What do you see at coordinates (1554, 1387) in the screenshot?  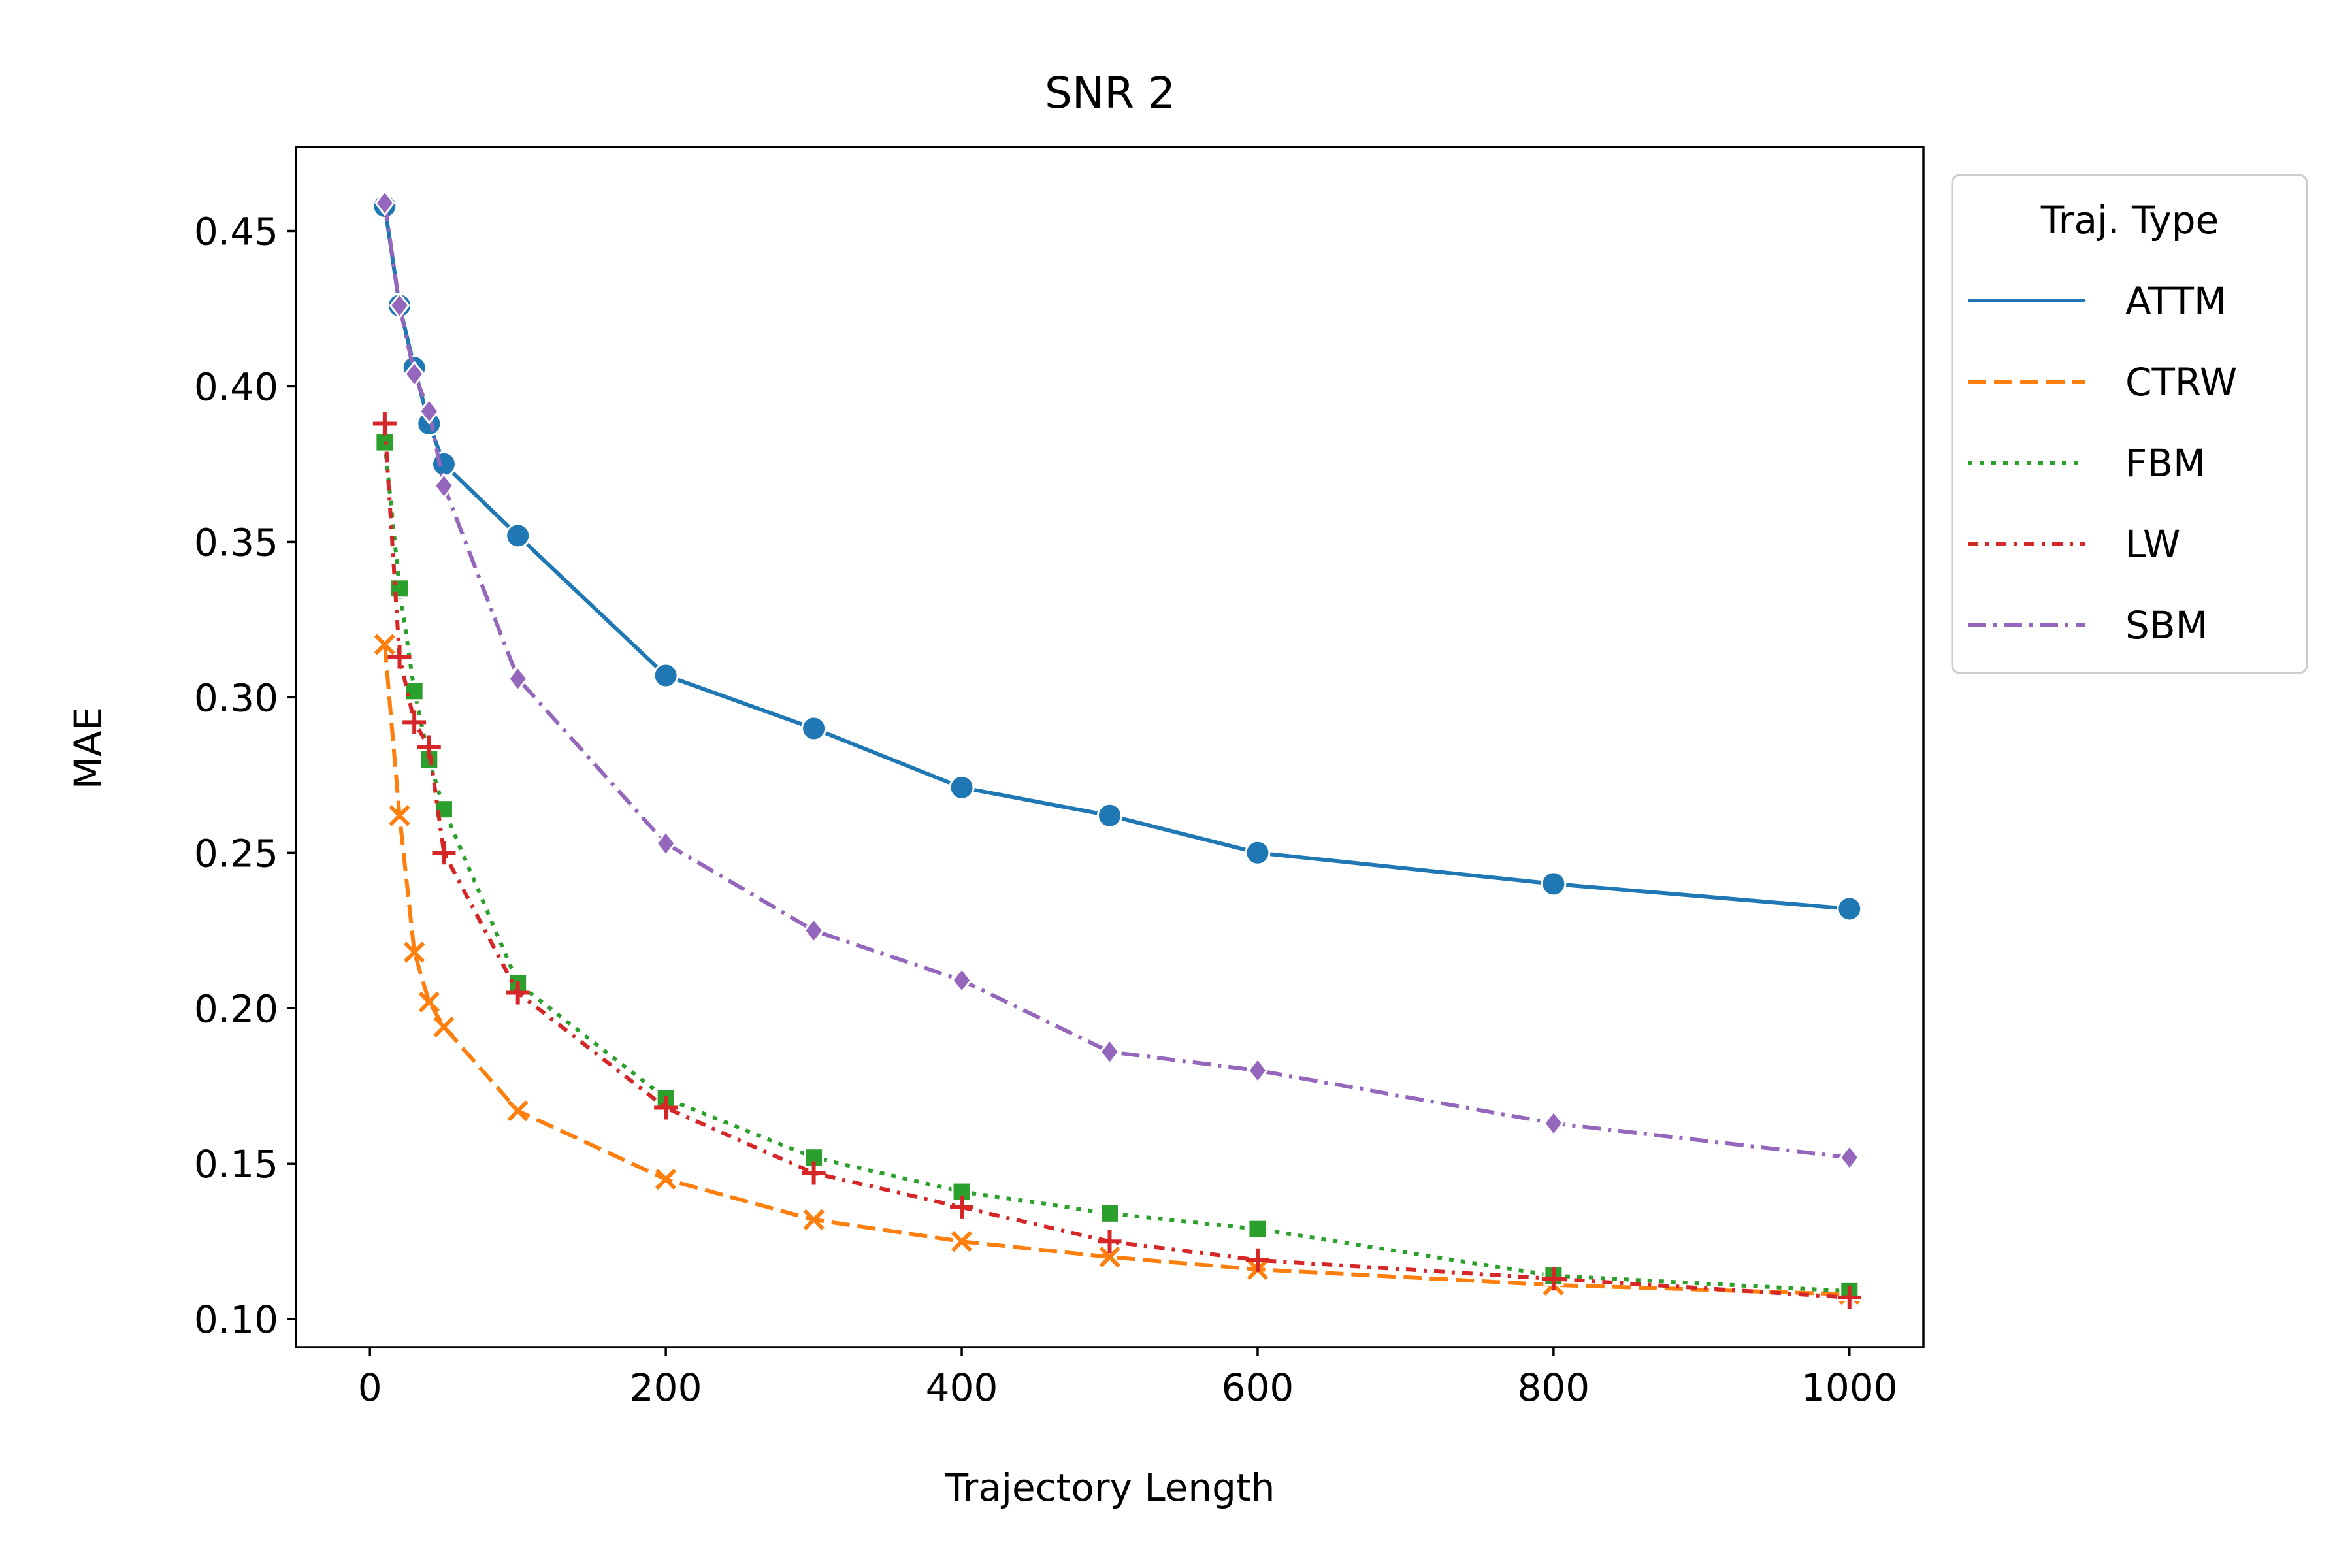 I see `x-tick-label: 800` at bounding box center [1554, 1387].